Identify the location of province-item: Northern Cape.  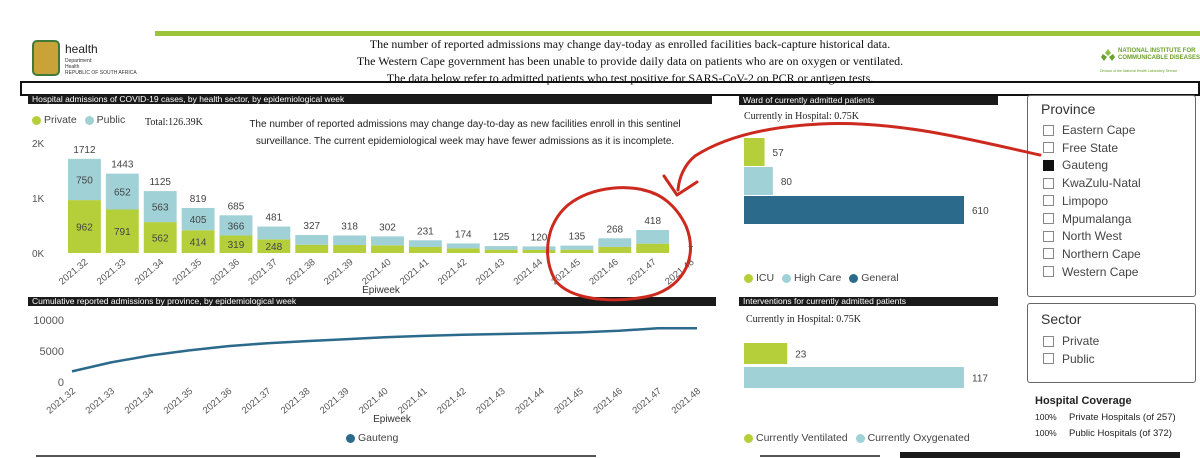
(1092, 254).